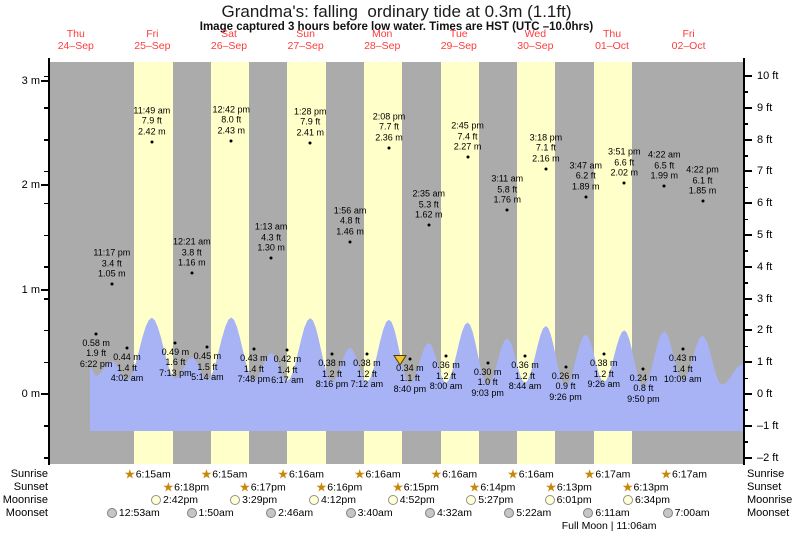 This screenshot has width=793, height=539. Describe the element at coordinates (546, 148) in the screenshot. I see `tide-high-label: 3:18 pm 7.1 ft 2.16 m` at that location.